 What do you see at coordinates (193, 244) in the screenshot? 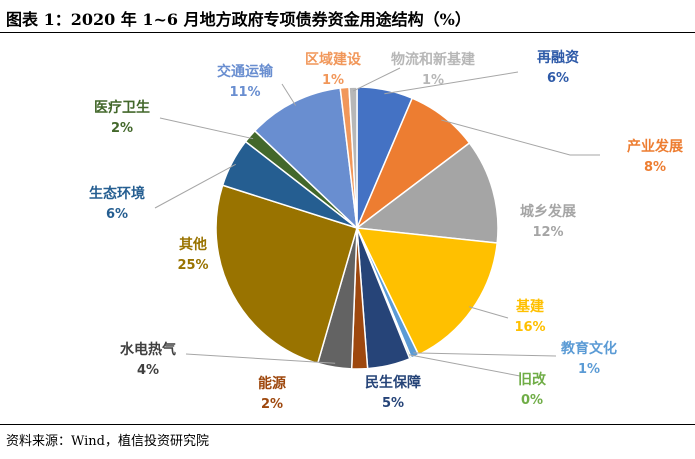
I see `slice-label-name-9: 其他` at bounding box center [193, 244].